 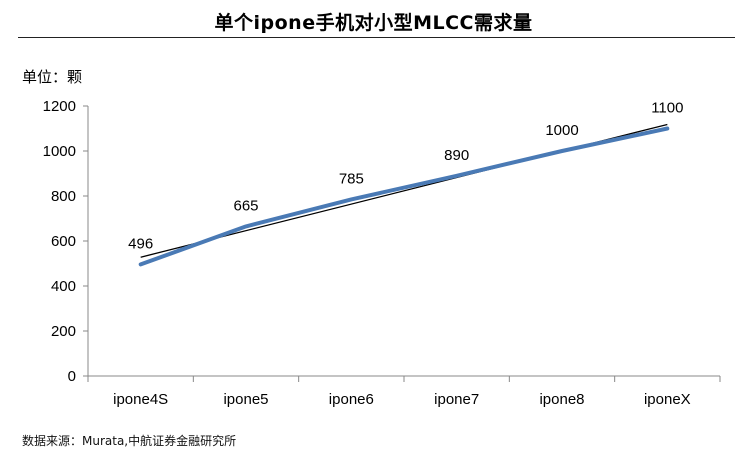 What do you see at coordinates (72, 376) in the screenshot?
I see `y-tick-label: 0` at bounding box center [72, 376].